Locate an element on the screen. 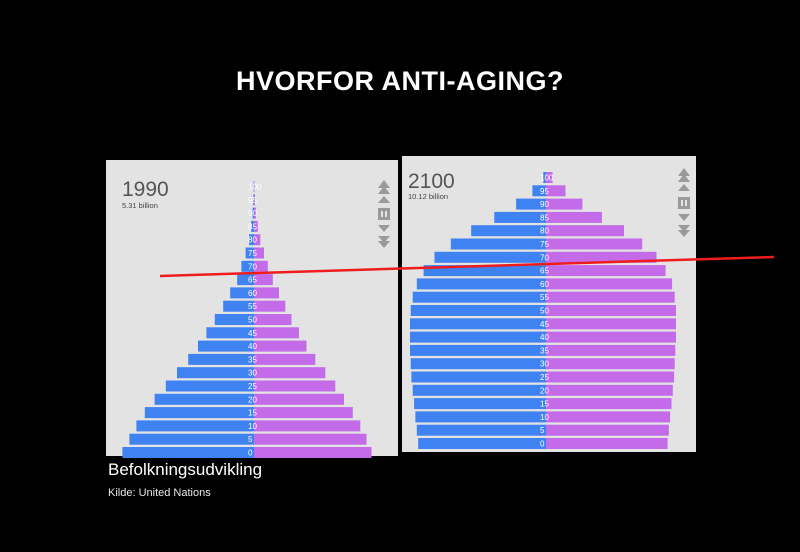 The image size is (800, 552). pause-icon-bar-left is located at coordinates (382, 214).